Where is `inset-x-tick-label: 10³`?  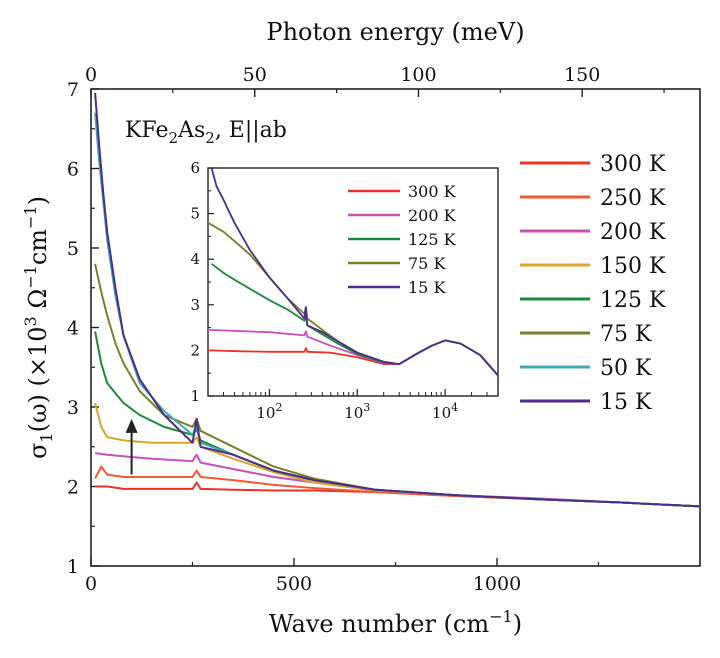 inset-x-tick-label: 10³ is located at coordinates (357, 411).